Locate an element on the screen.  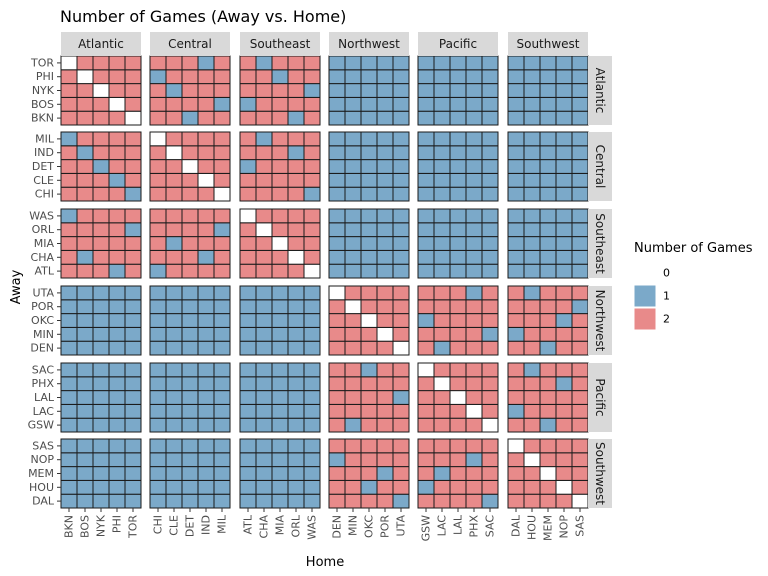
cell-mil-at-mem is located at coordinates (548, 139).